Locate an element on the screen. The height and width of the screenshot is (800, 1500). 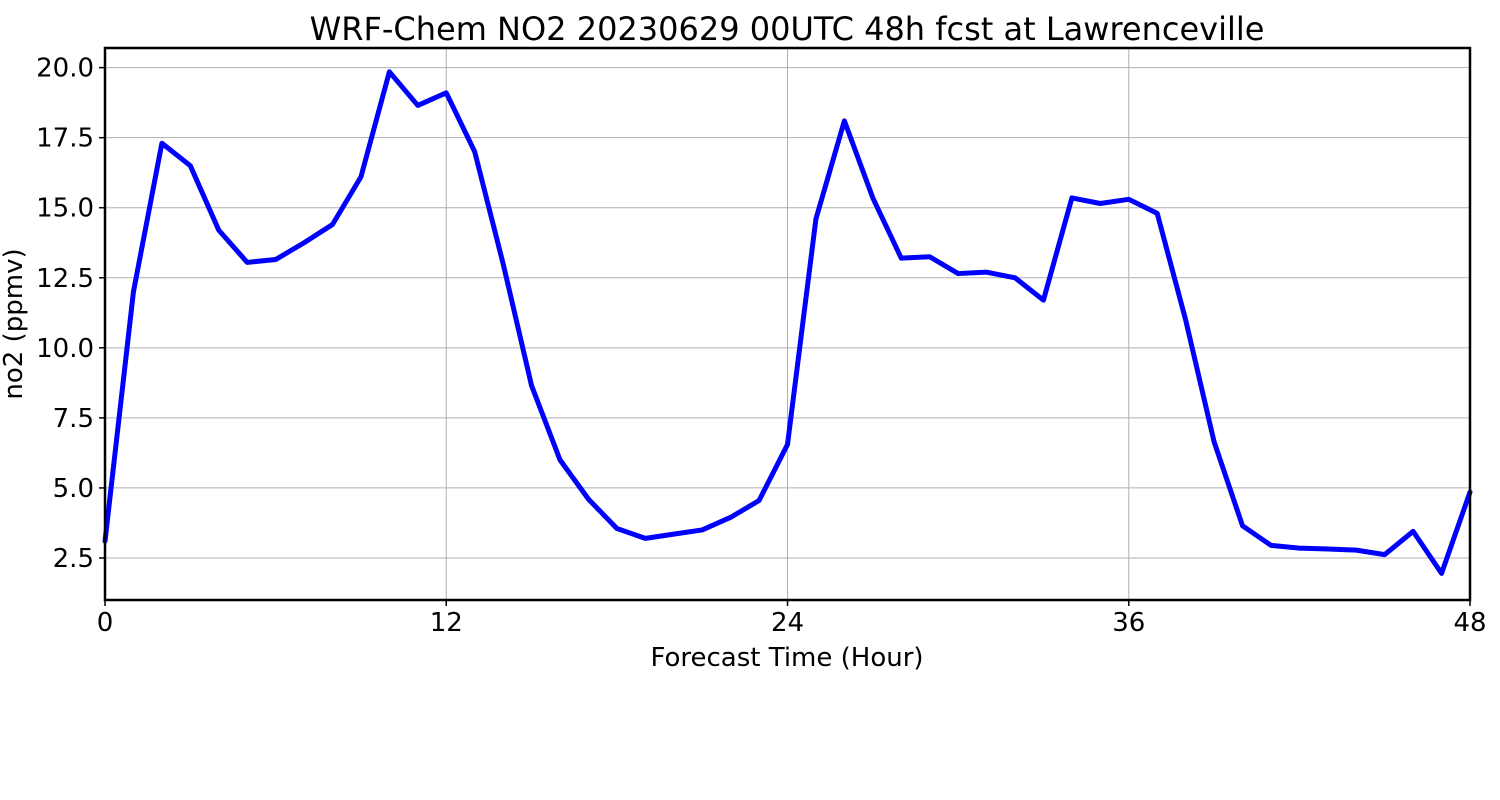
x-tick-label: 48 is located at coordinates (1469, 623).